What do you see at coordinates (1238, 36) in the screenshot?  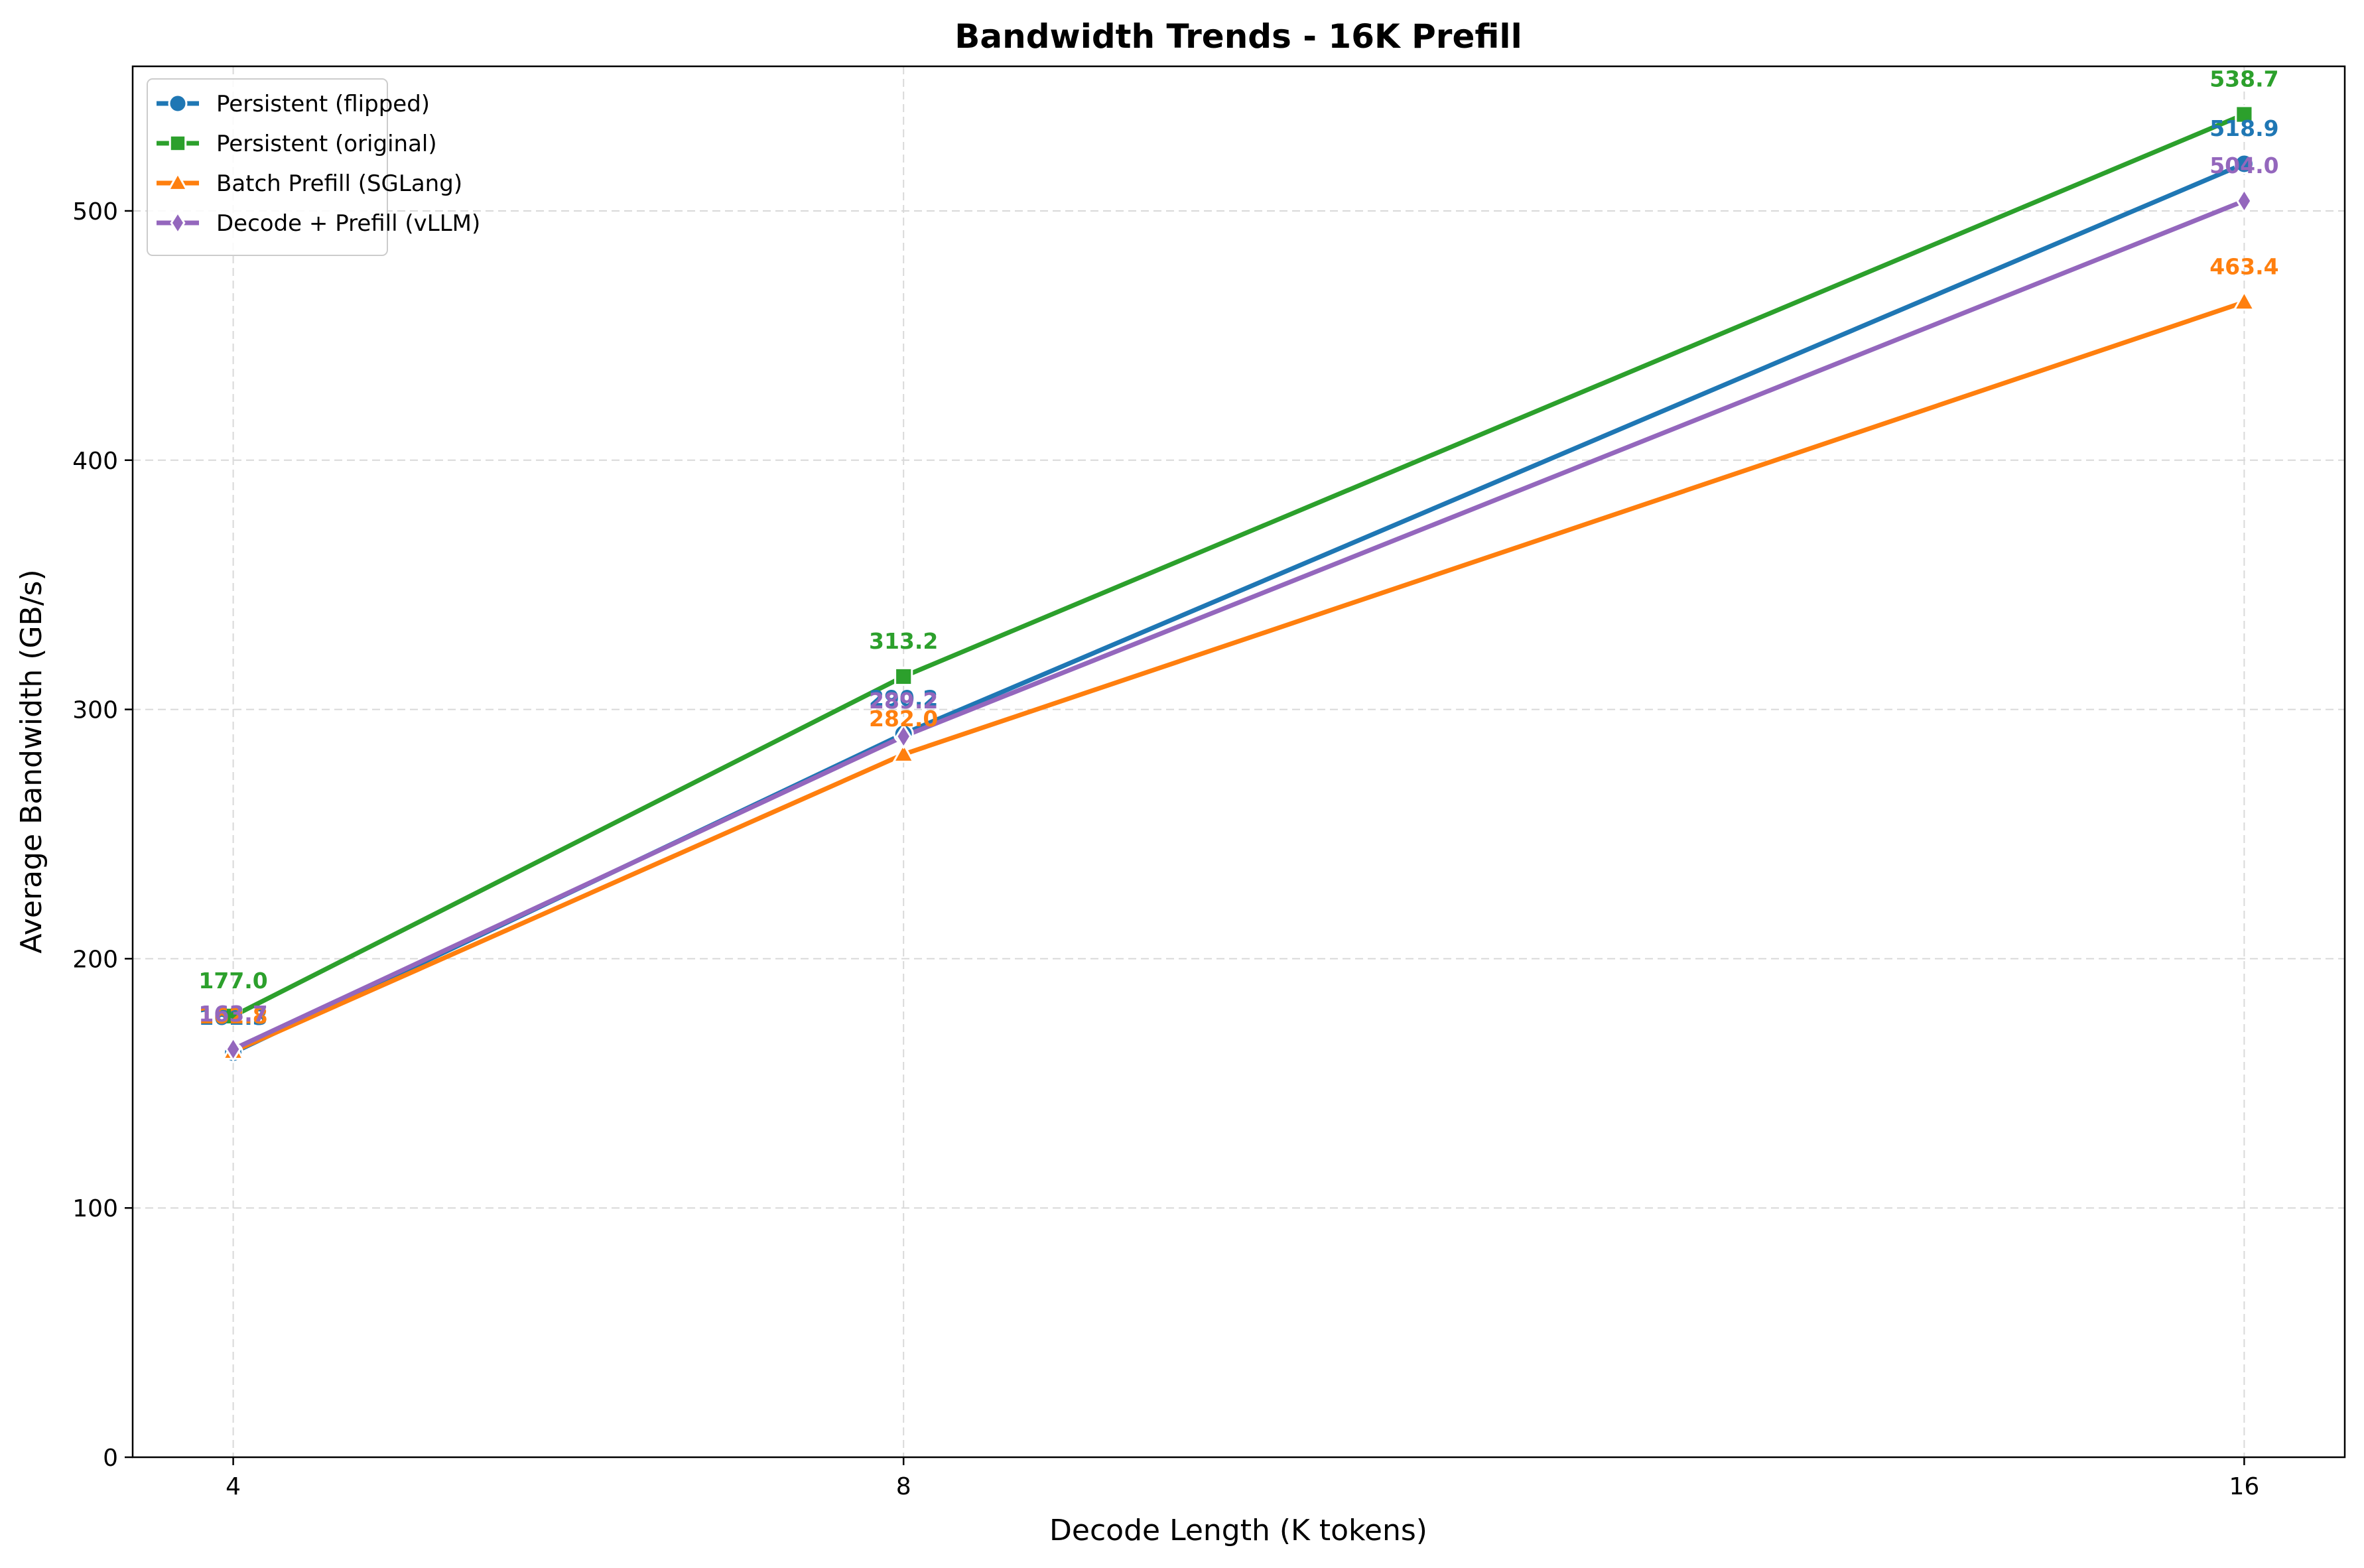 I see `chart-title: Bandwidth Trends - 16K Prefill` at bounding box center [1238, 36].